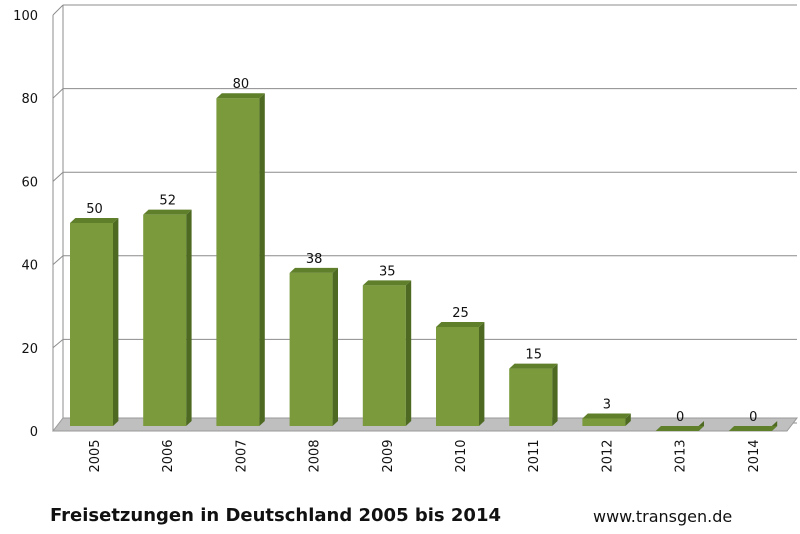  I want to click on source-label: www.transgen.de, so click(663, 516).